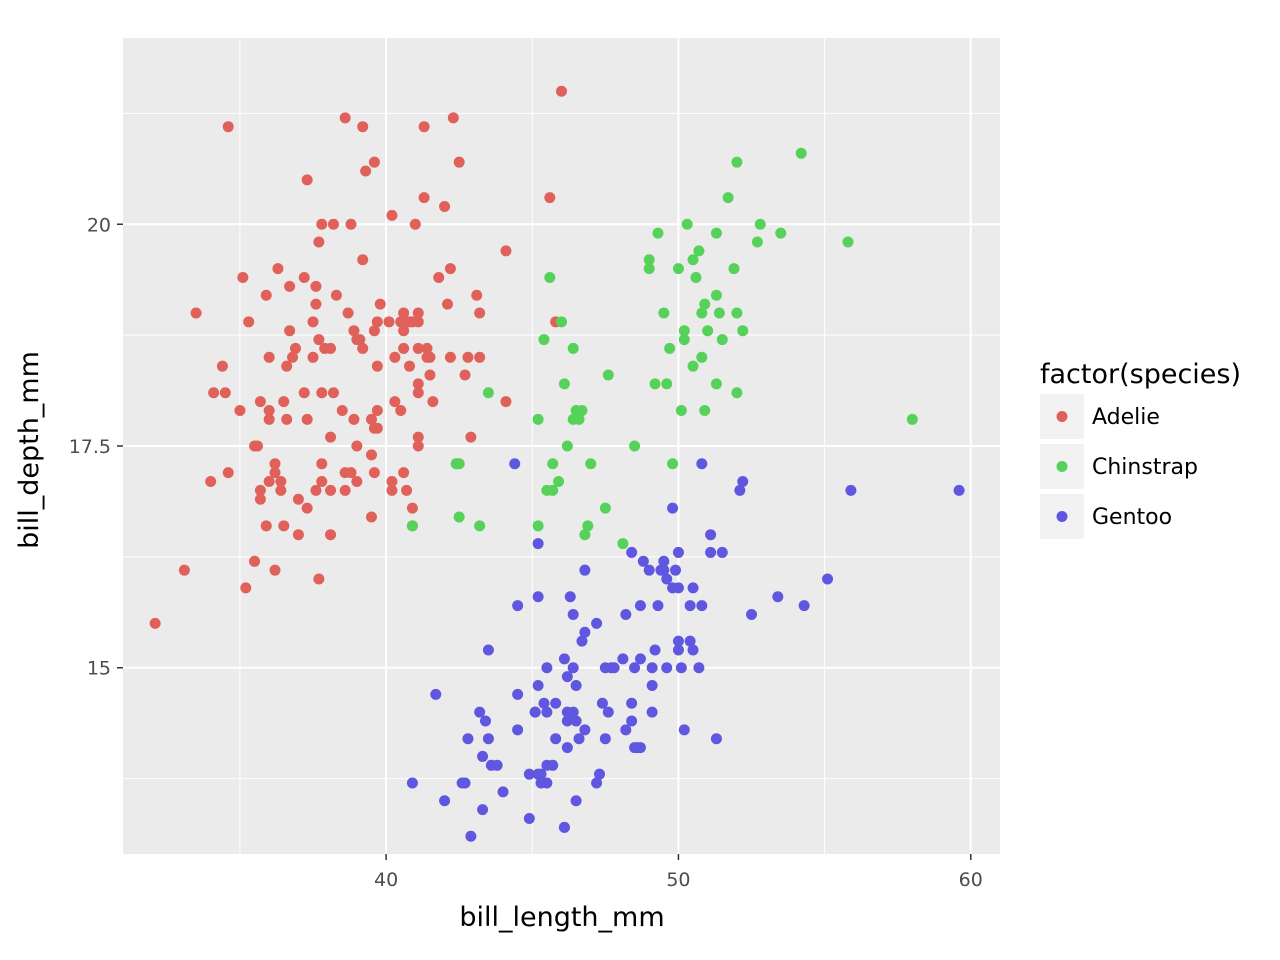 The image size is (1280, 960). Describe the element at coordinates (386, 880) in the screenshot. I see `x-tick-label: 40` at that location.